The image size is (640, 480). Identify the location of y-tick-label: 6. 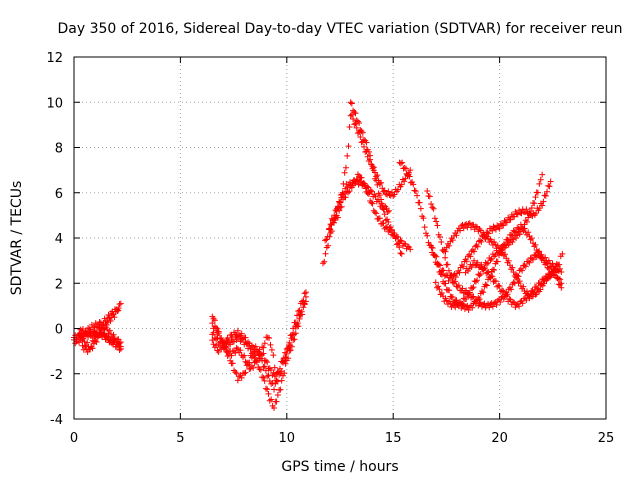
(59, 194).